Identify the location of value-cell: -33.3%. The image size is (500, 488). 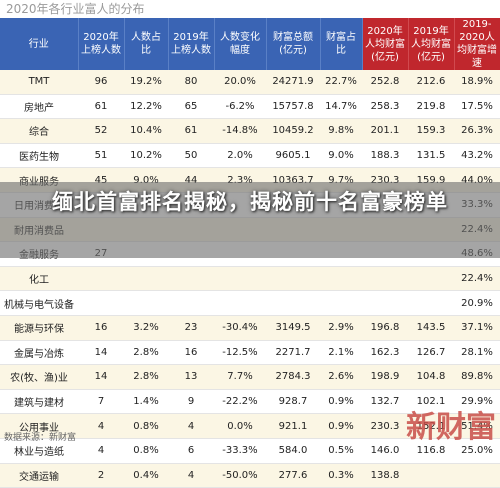
(240, 451).